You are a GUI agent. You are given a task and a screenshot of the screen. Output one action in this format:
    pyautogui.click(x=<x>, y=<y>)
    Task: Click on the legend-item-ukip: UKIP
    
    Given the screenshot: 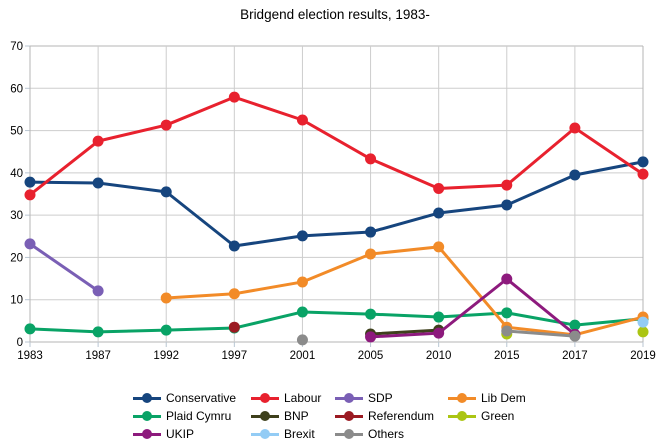 What is the action you would take?
    pyautogui.click(x=192, y=434)
    